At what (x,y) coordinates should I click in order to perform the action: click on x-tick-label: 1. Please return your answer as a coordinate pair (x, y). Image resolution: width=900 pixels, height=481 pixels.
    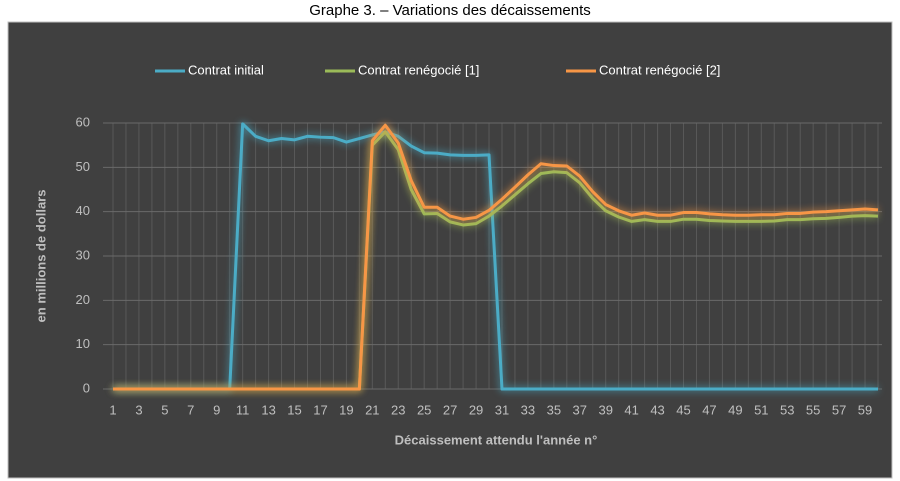
    Looking at the image, I should click on (112, 409).